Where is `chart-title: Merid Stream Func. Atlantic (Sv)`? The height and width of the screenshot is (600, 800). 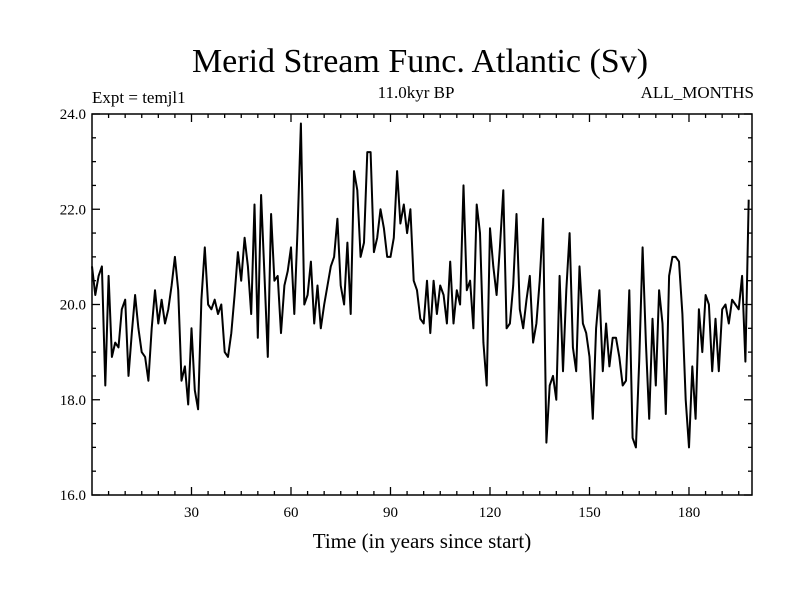
chart-title: Merid Stream Func. Atlantic (Sv) is located at coordinates (420, 61).